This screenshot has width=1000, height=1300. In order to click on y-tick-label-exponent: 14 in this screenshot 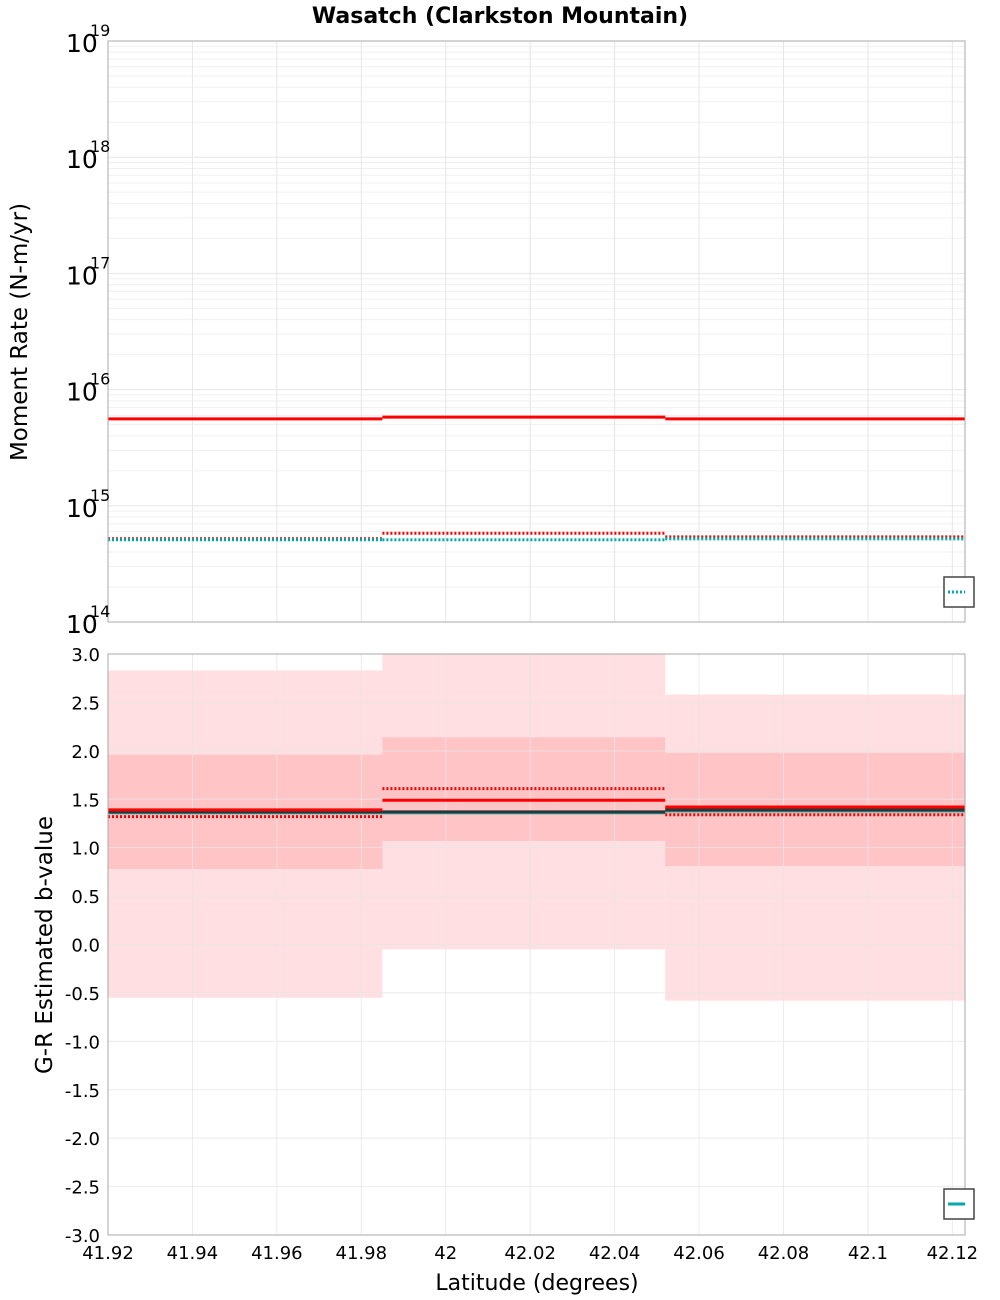, I will do `click(100, 611)`.